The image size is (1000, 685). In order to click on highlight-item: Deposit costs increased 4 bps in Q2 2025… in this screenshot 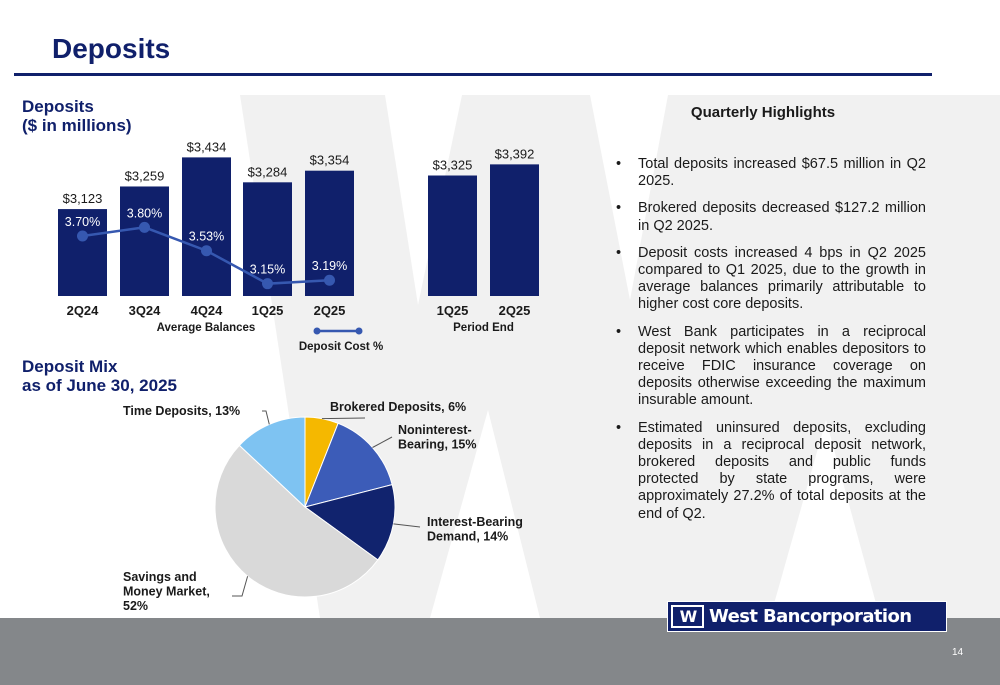, I will do `click(770, 279)`.